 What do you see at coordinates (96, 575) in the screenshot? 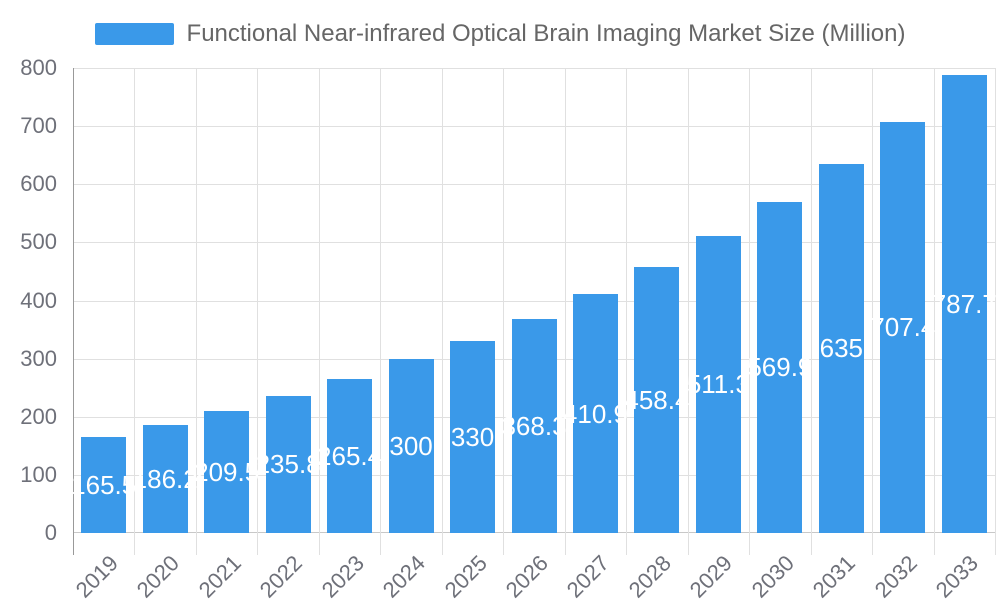
I see `x-tick-label: 2019` at bounding box center [96, 575].